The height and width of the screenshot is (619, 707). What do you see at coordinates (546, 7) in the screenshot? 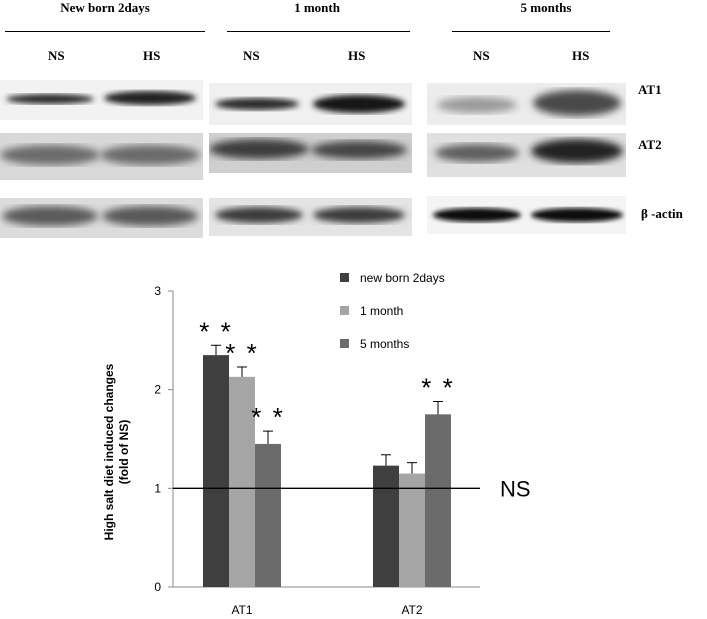
I see `group-title-5months: 5 months` at bounding box center [546, 7].